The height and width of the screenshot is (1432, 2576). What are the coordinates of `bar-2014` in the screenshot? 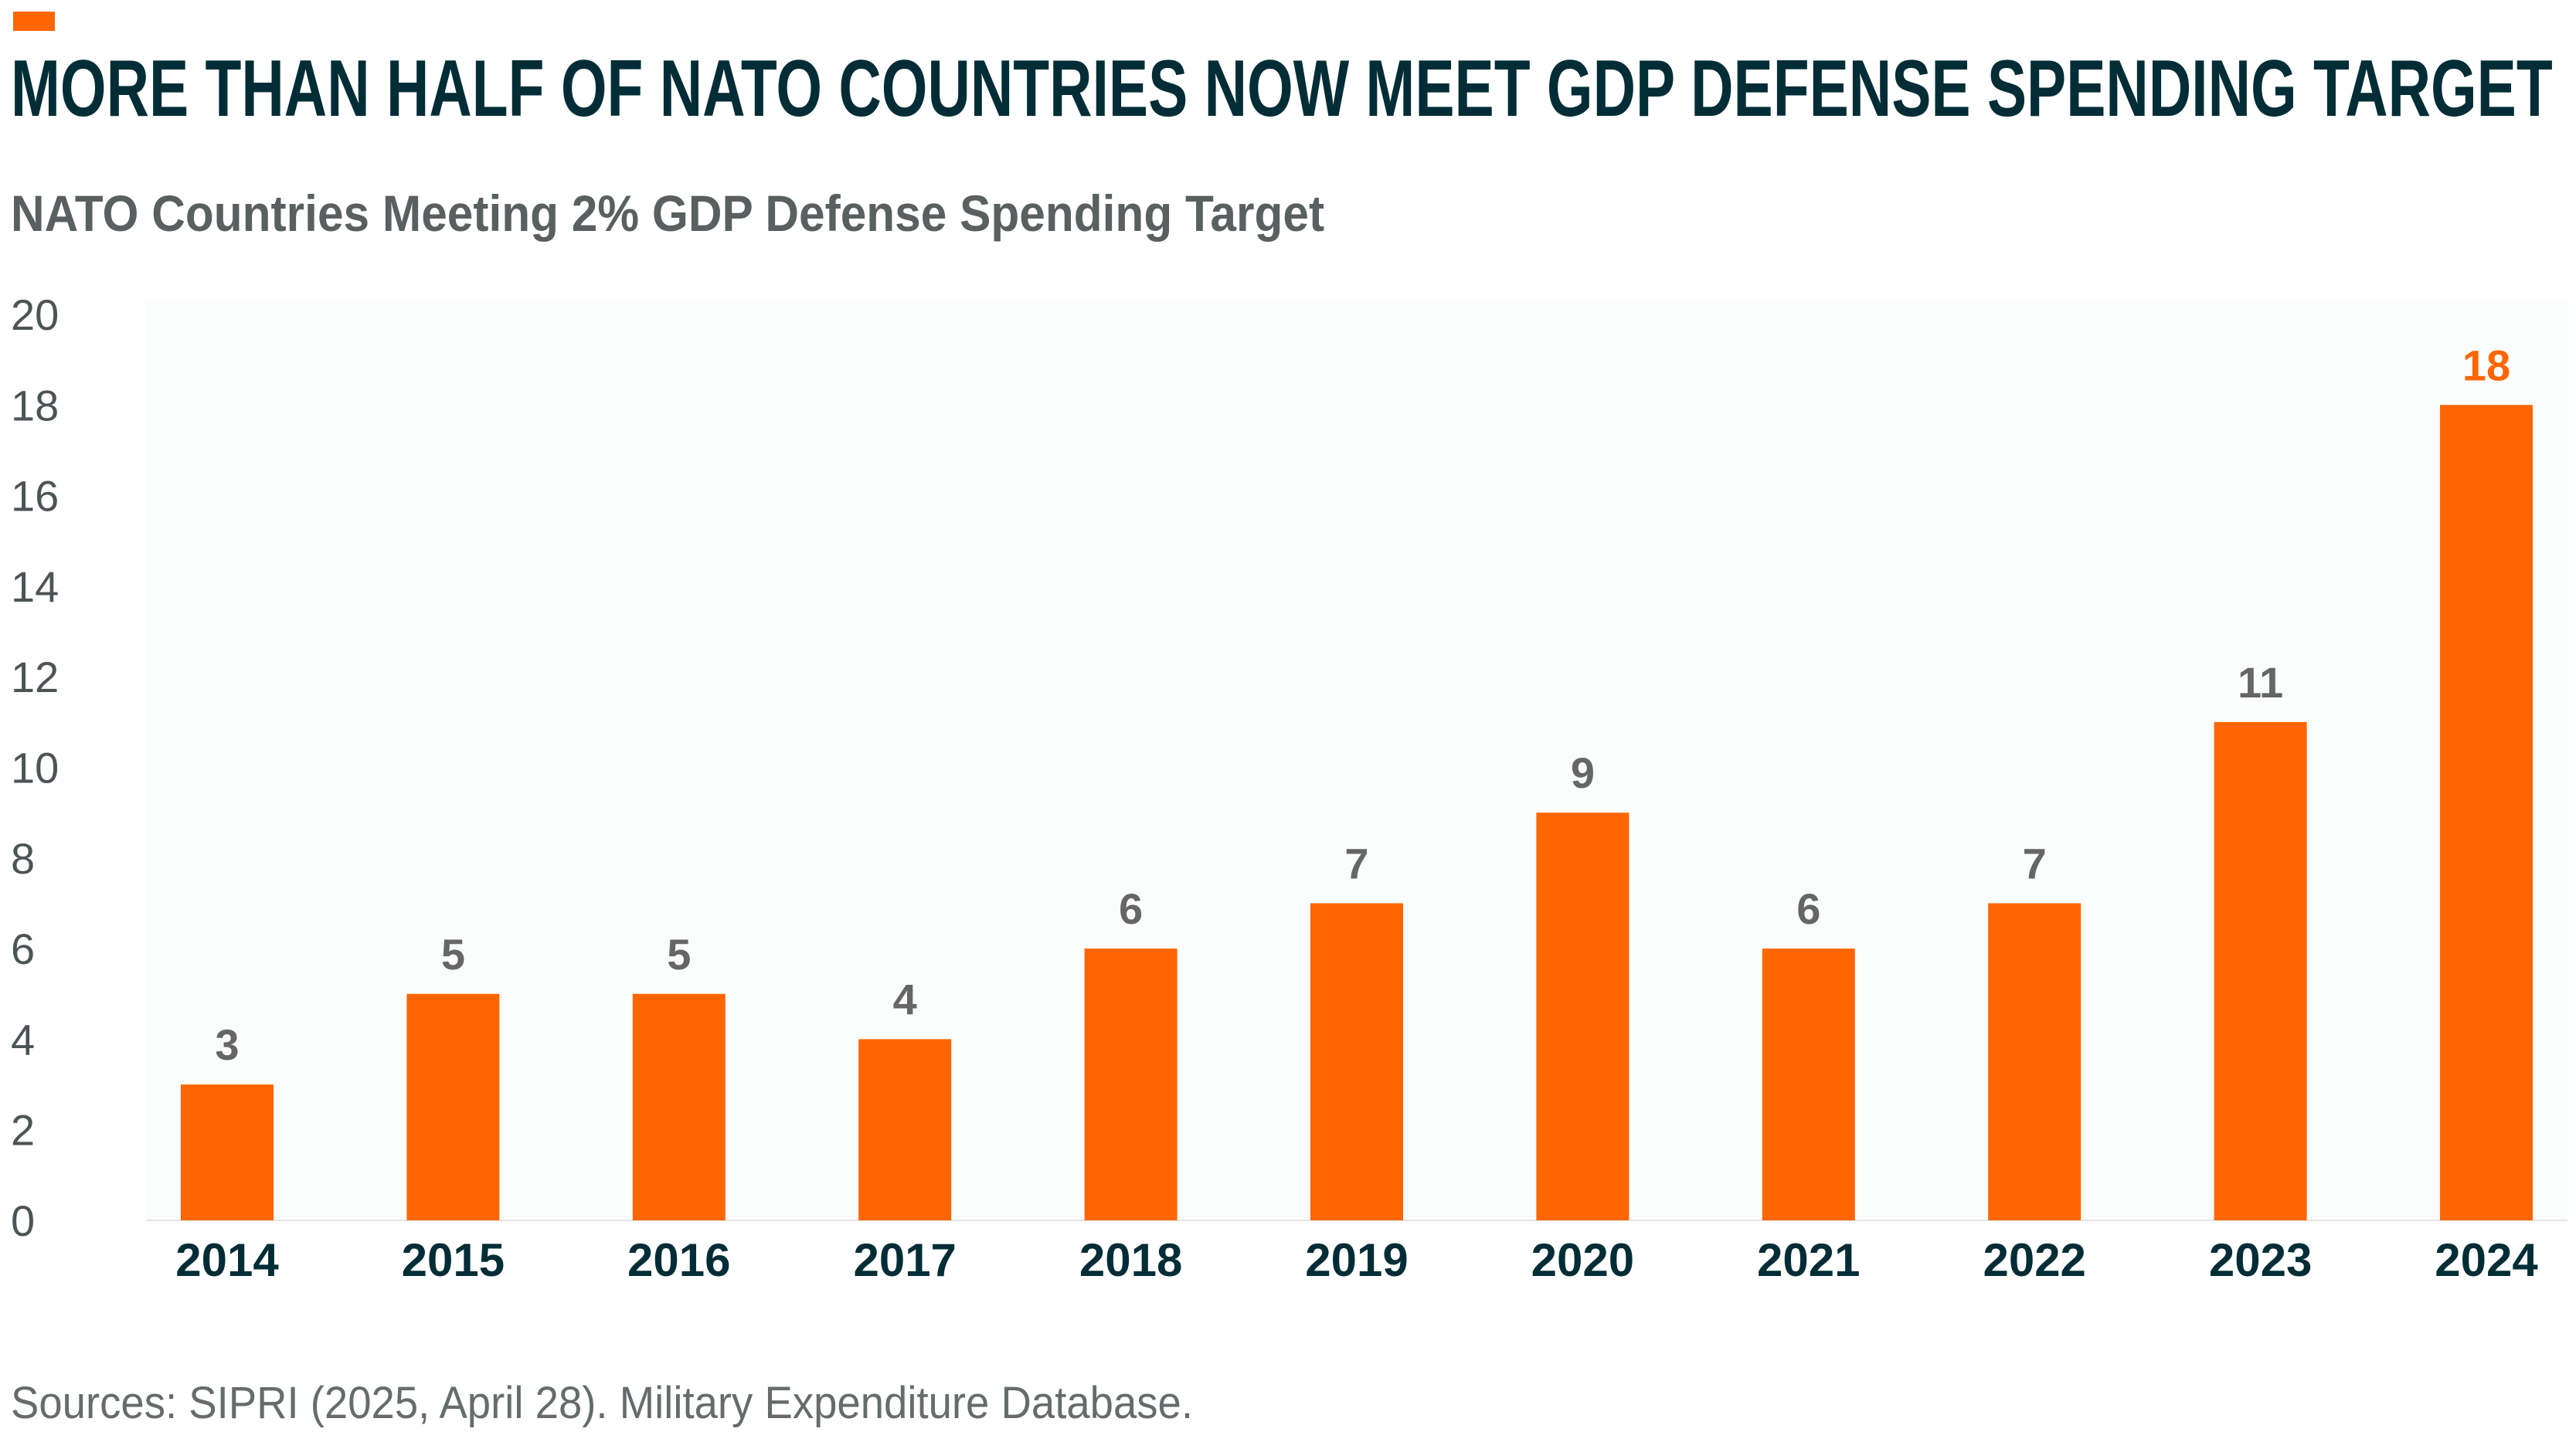 It's located at (227, 1152).